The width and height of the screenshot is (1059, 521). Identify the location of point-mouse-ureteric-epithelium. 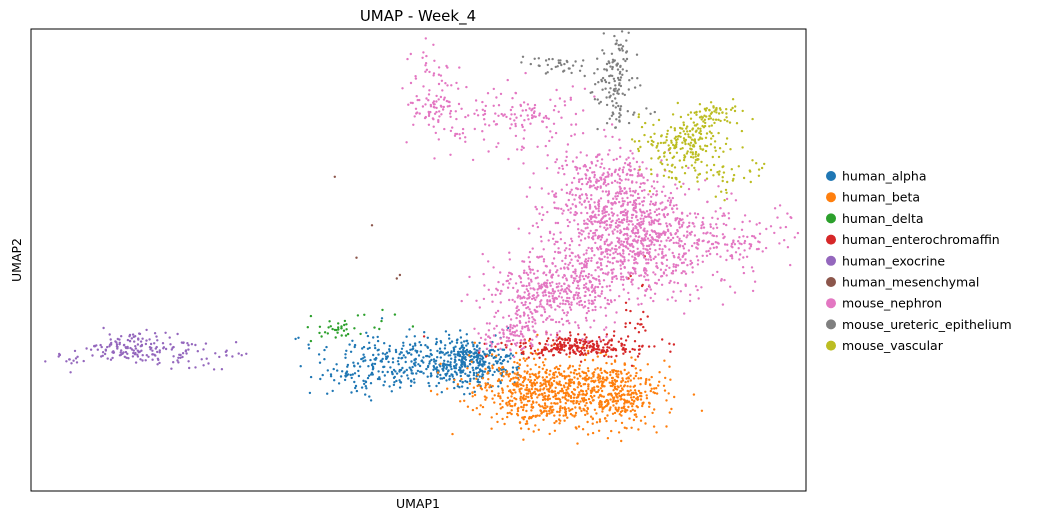
(552, 59).